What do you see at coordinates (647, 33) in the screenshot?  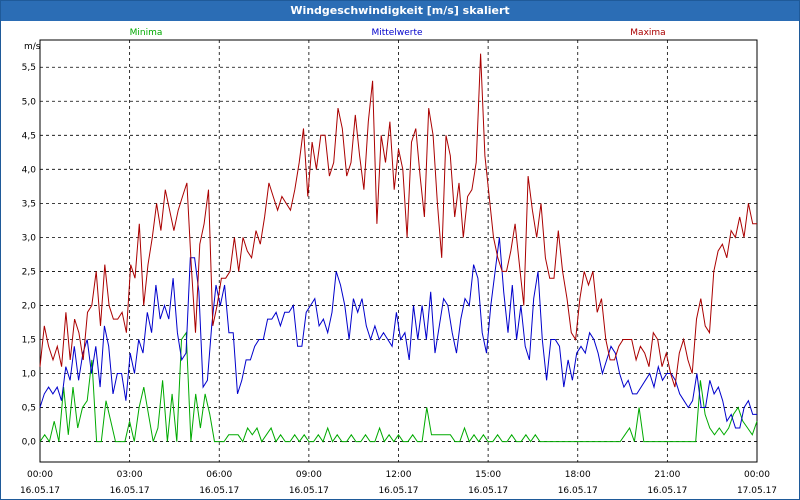 I see `legend-maxima: Maxima` at bounding box center [647, 33].